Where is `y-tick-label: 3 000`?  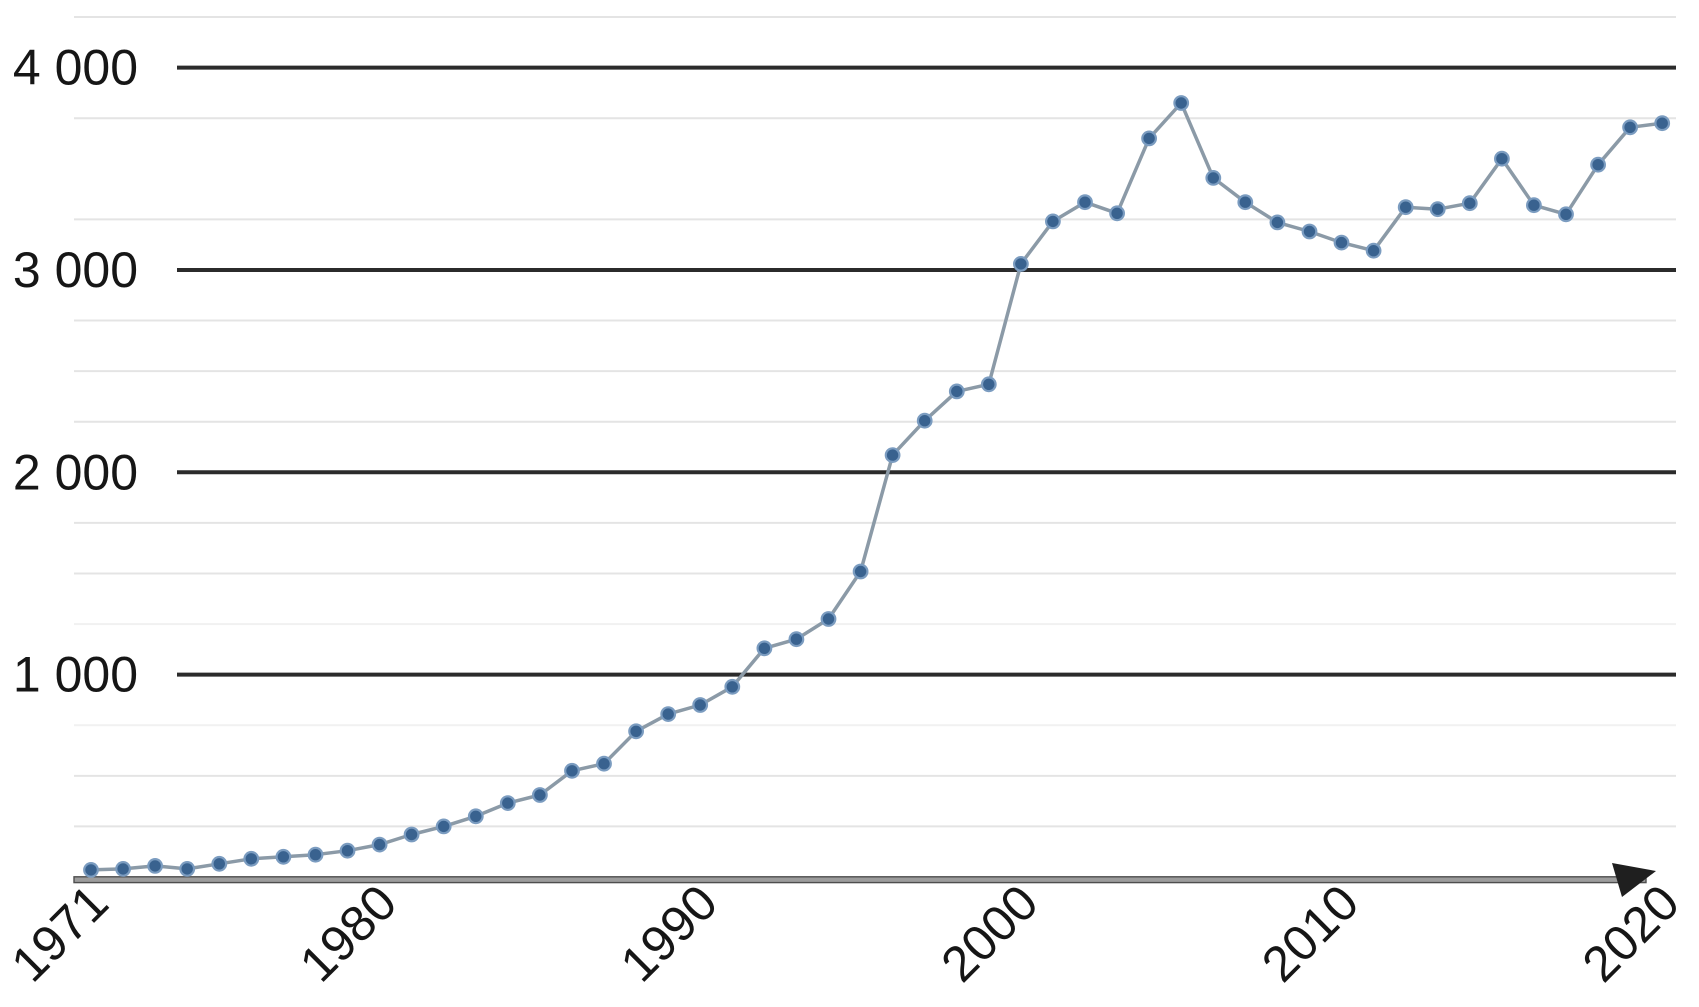 y-tick-label: 3 000 is located at coordinates (75, 270).